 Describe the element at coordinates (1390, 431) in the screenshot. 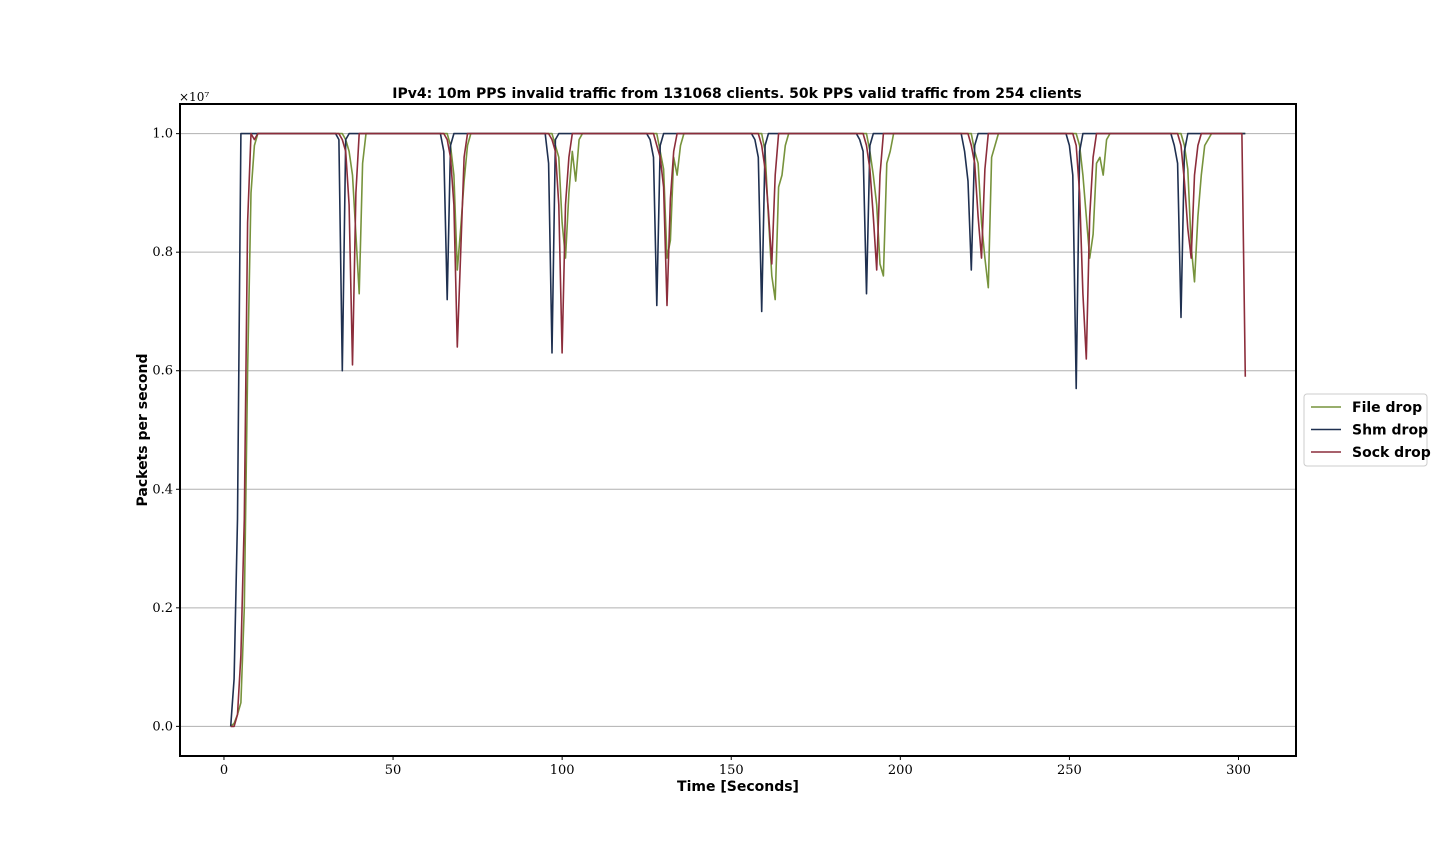

I see `legend-label: Shm drop` at that location.